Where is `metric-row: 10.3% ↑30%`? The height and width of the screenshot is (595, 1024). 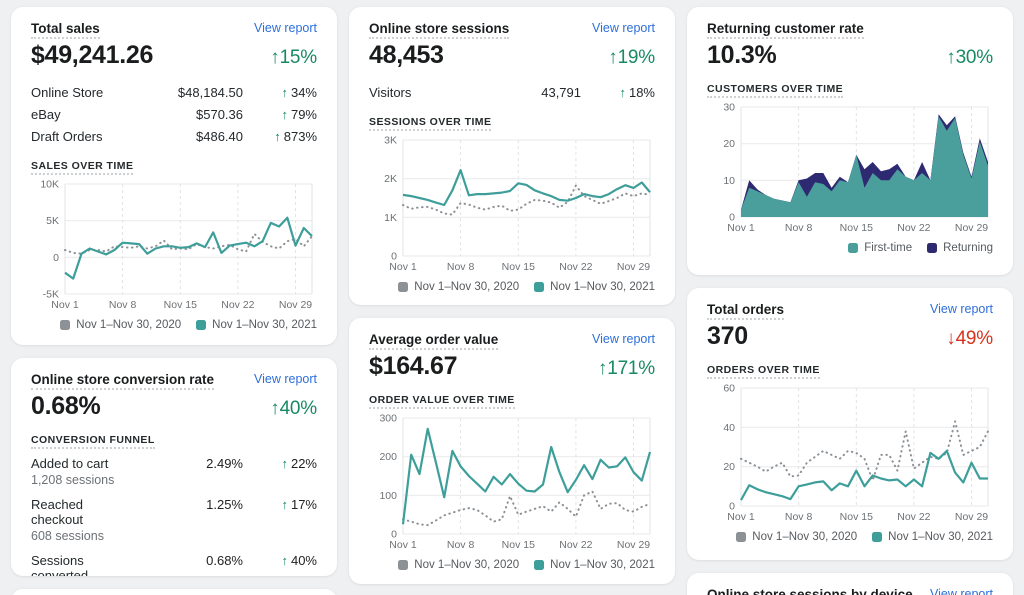 metric-row: 10.3% ↑30% is located at coordinates (850, 55).